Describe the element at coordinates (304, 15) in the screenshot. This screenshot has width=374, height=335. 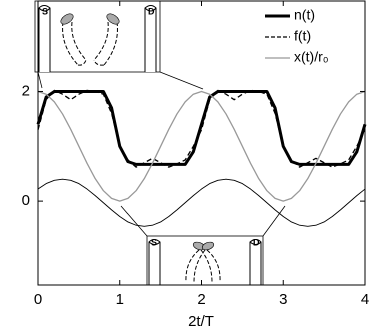
I see `legend-label: n(t)` at that location.